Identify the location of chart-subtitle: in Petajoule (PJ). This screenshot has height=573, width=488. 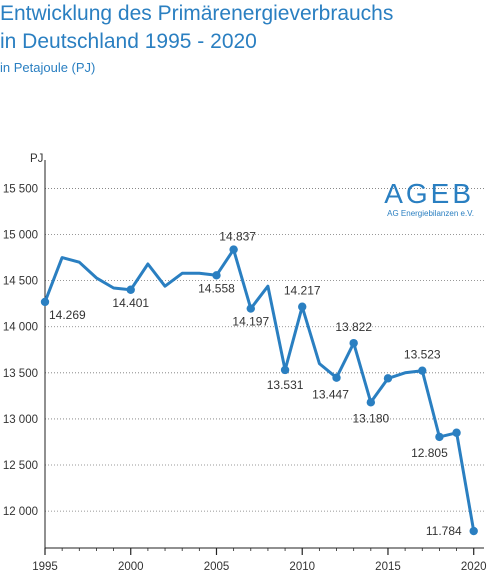
(48, 67).